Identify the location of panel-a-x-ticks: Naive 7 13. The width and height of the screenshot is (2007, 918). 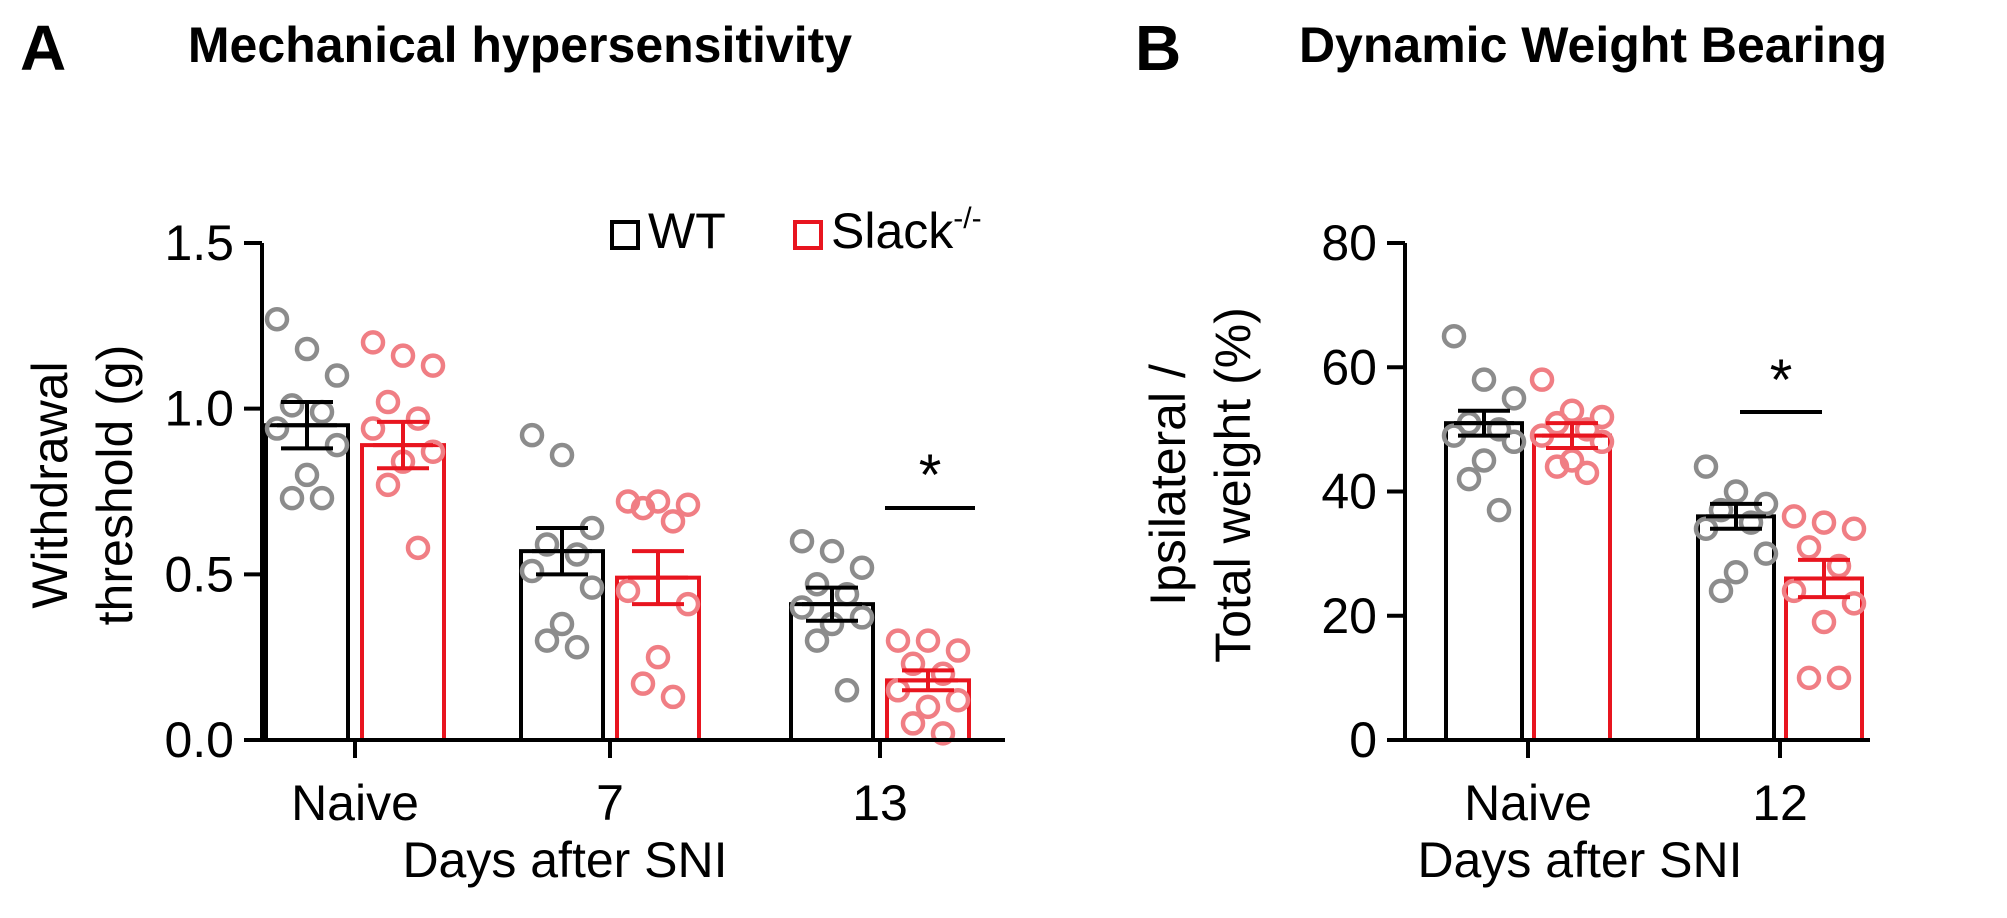
(599, 785).